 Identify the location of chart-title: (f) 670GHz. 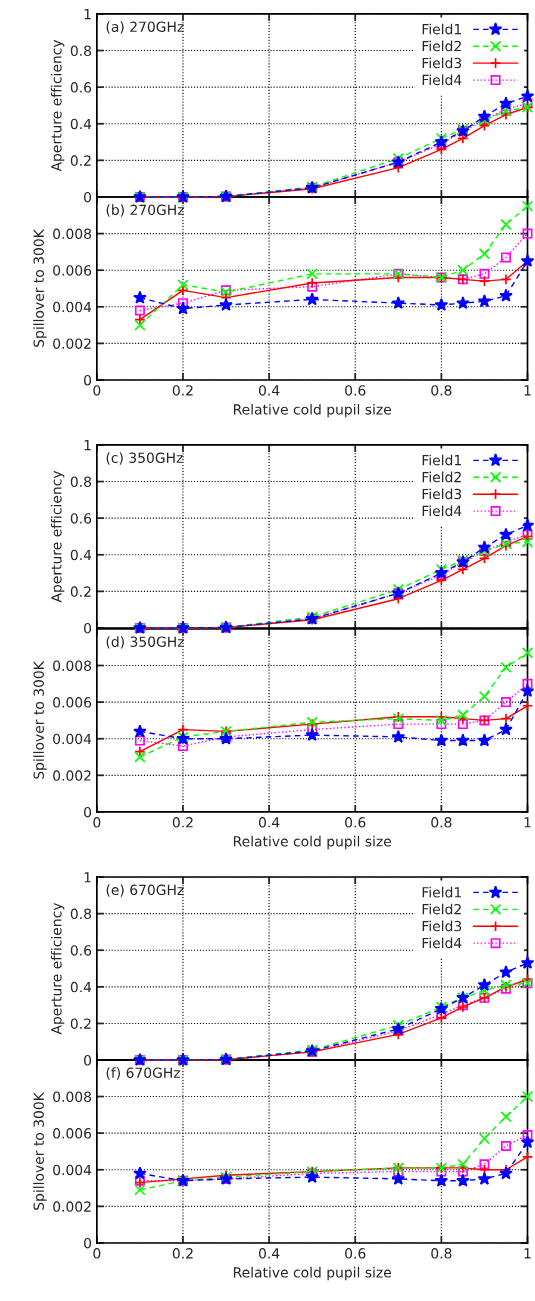
(143, 1073).